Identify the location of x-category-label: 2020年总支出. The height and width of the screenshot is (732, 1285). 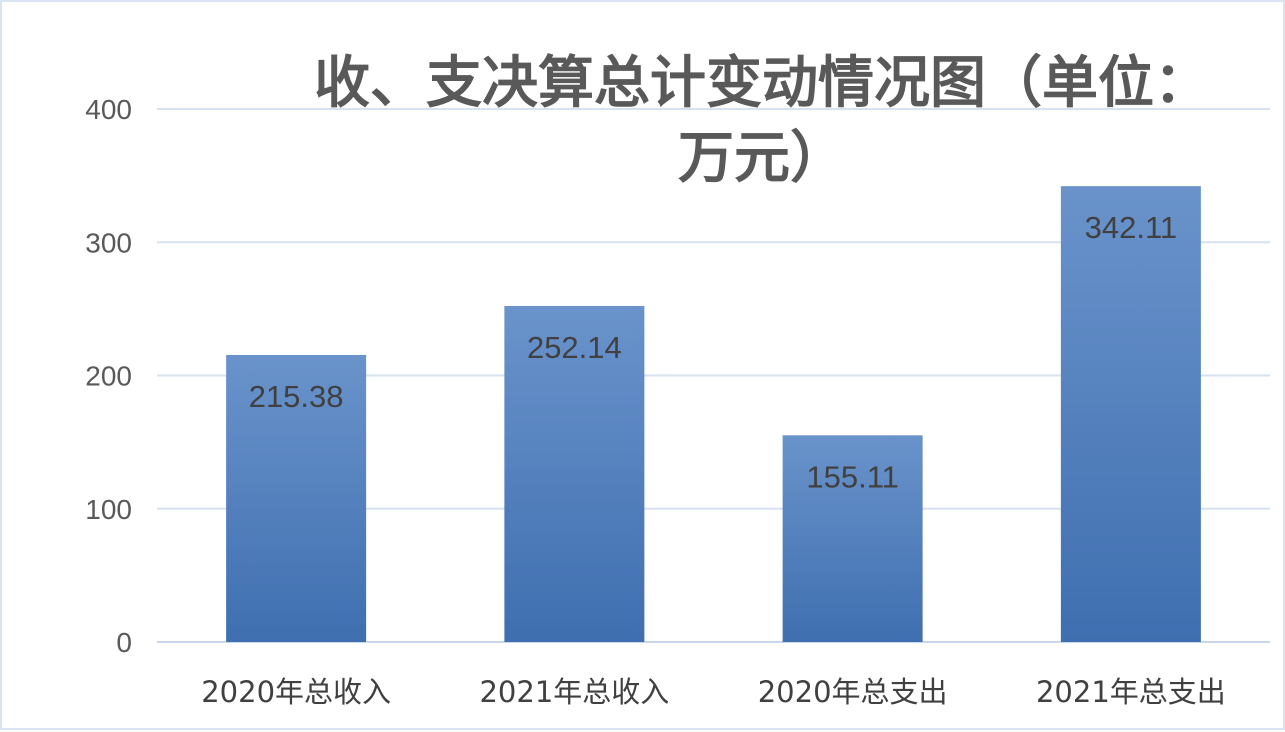
(853, 692).